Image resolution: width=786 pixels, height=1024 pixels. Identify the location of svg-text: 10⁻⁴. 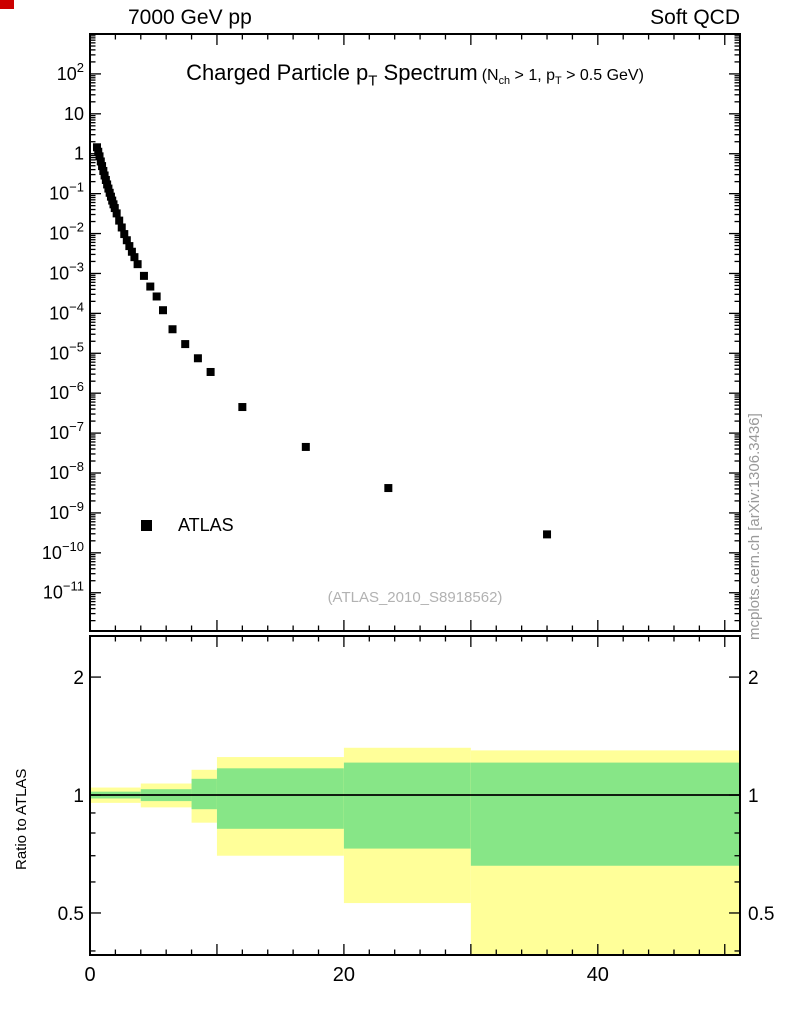
(66, 311).